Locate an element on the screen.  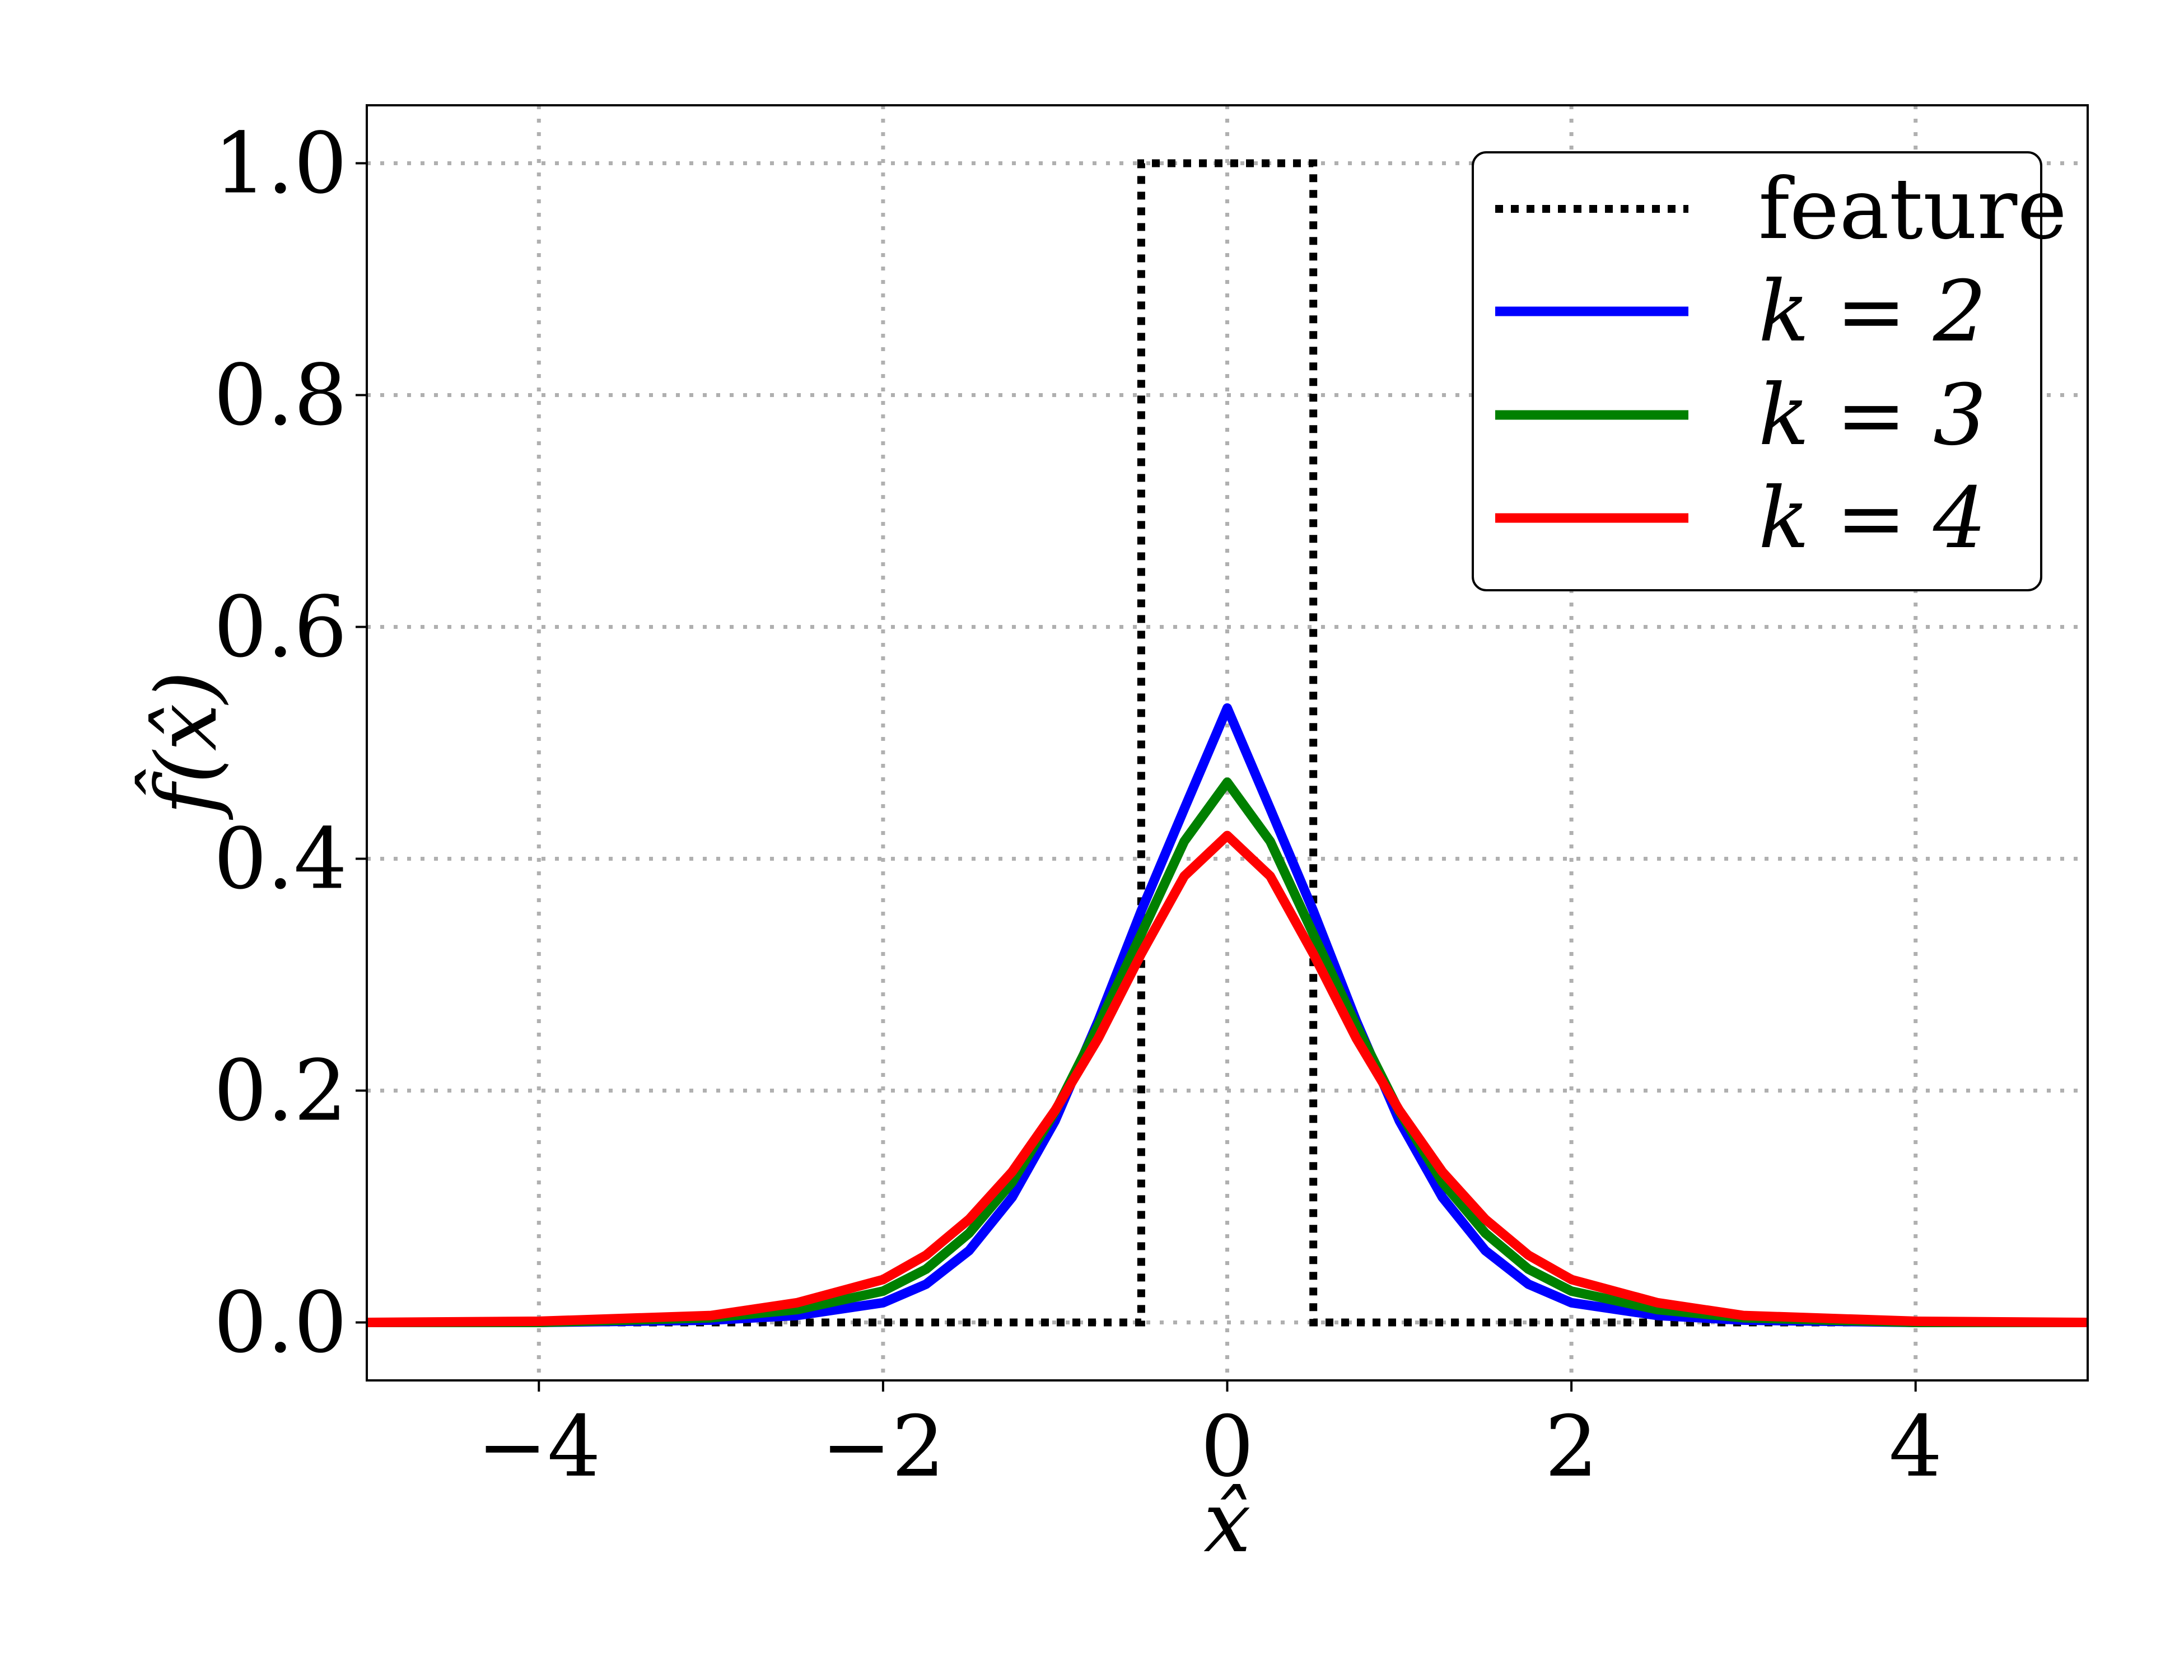
x-axis-label: x̂ is located at coordinates (1227, 1523).